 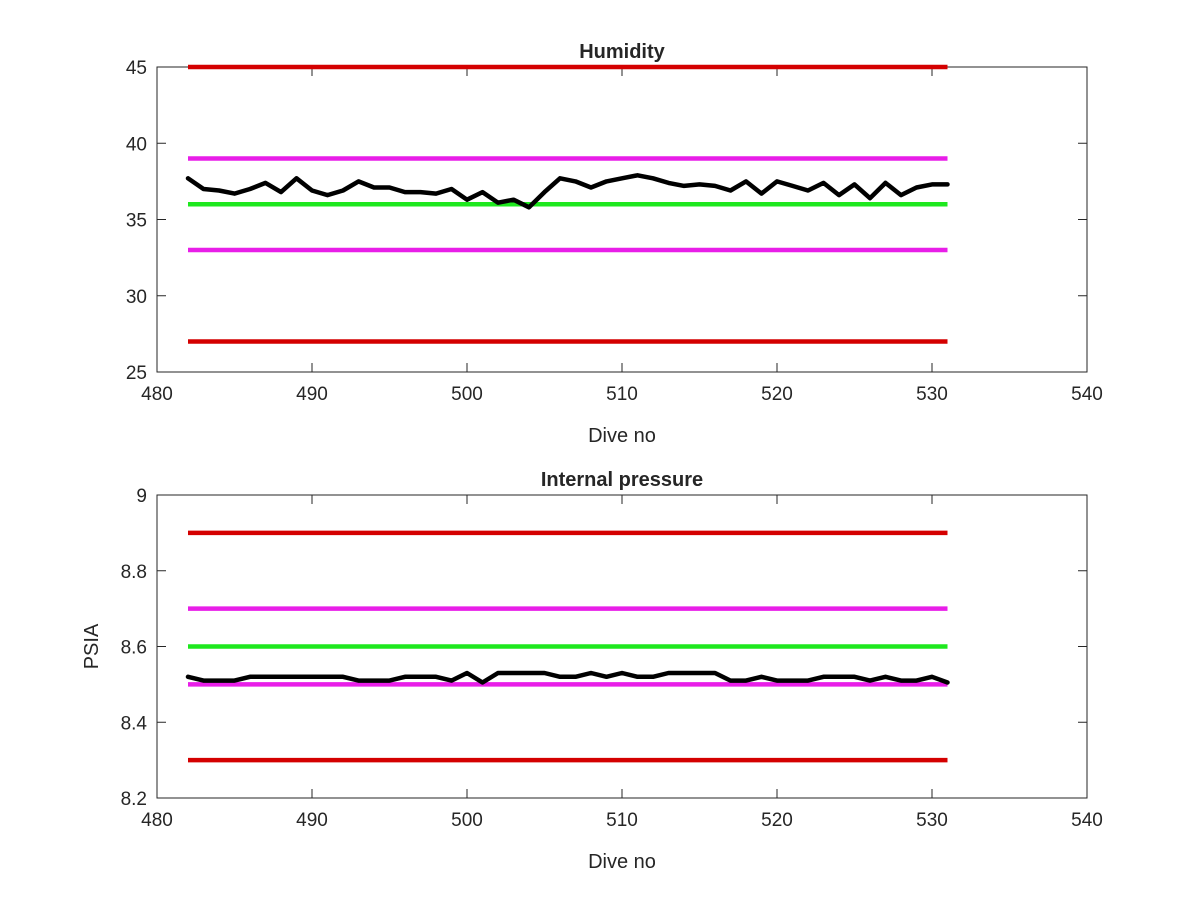 What do you see at coordinates (134, 572) in the screenshot?
I see `y-tick-label: 8.8` at bounding box center [134, 572].